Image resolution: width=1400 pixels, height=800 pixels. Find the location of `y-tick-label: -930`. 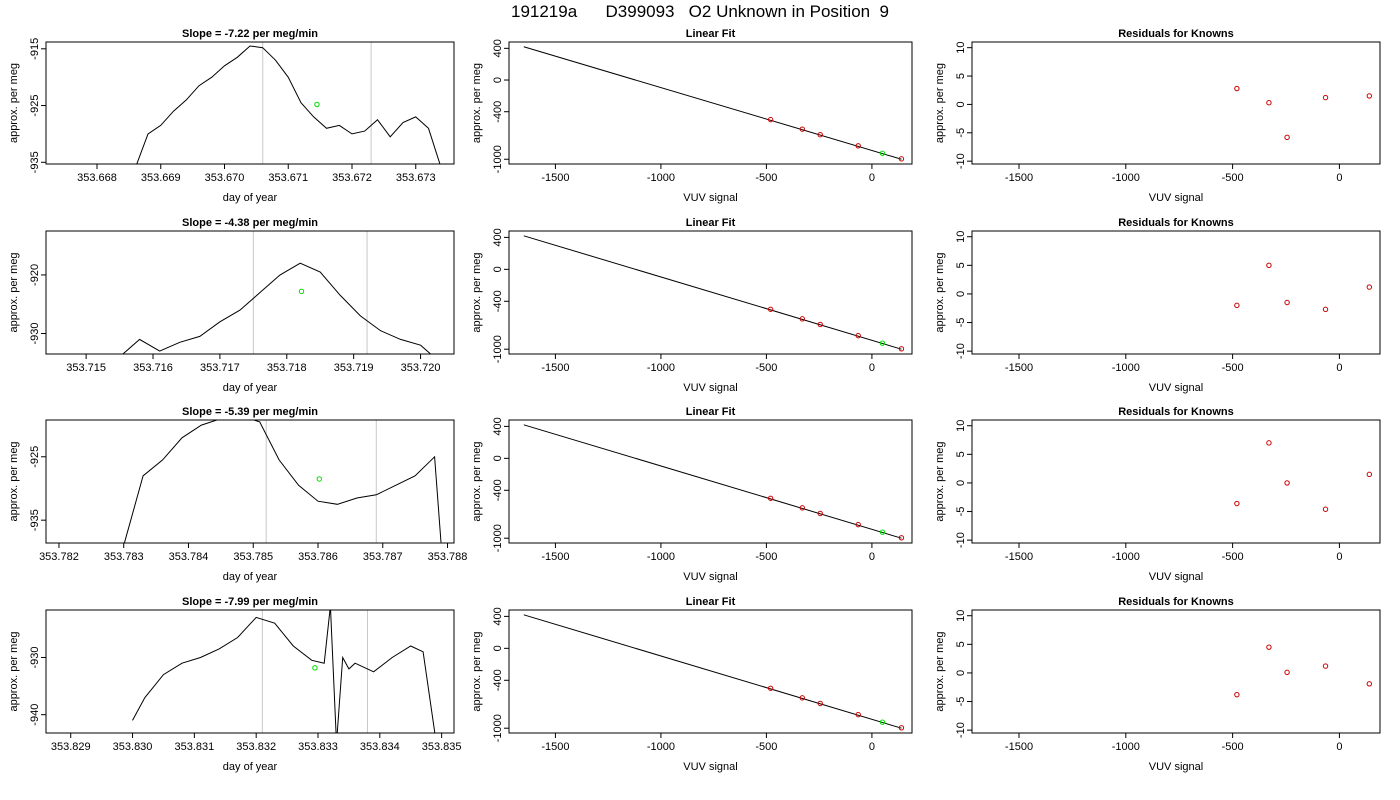

y-tick-label: -930 is located at coordinates (35, 333).